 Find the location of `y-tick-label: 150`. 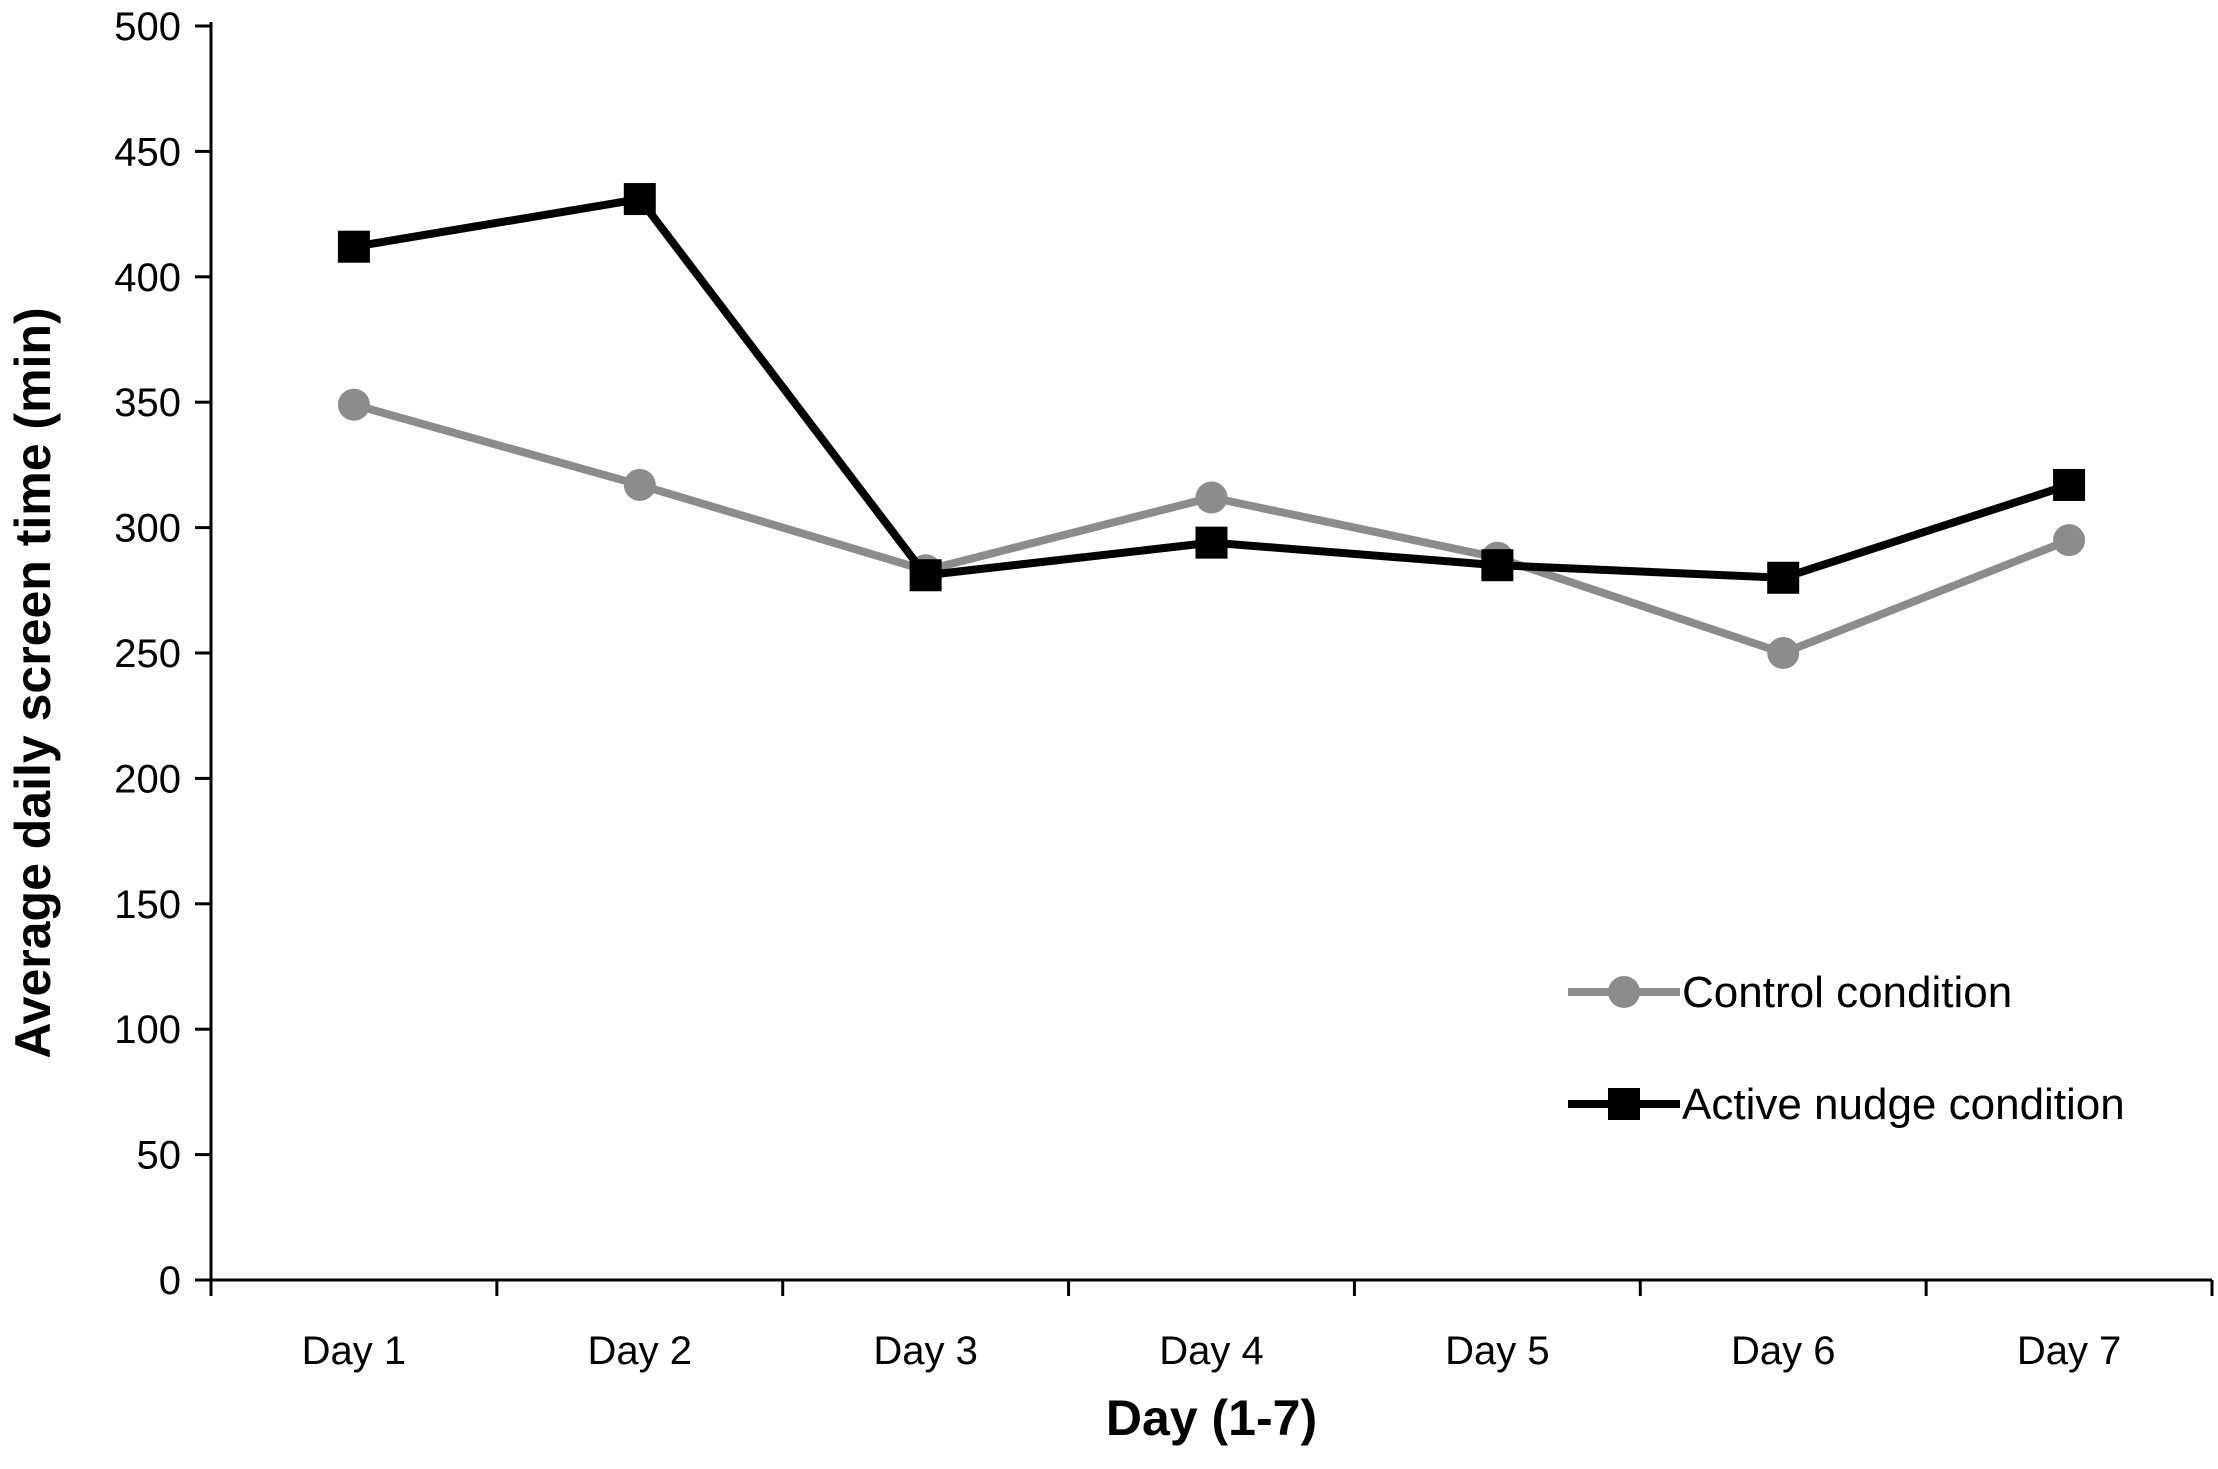

y-tick-label: 150 is located at coordinates (147, 905).